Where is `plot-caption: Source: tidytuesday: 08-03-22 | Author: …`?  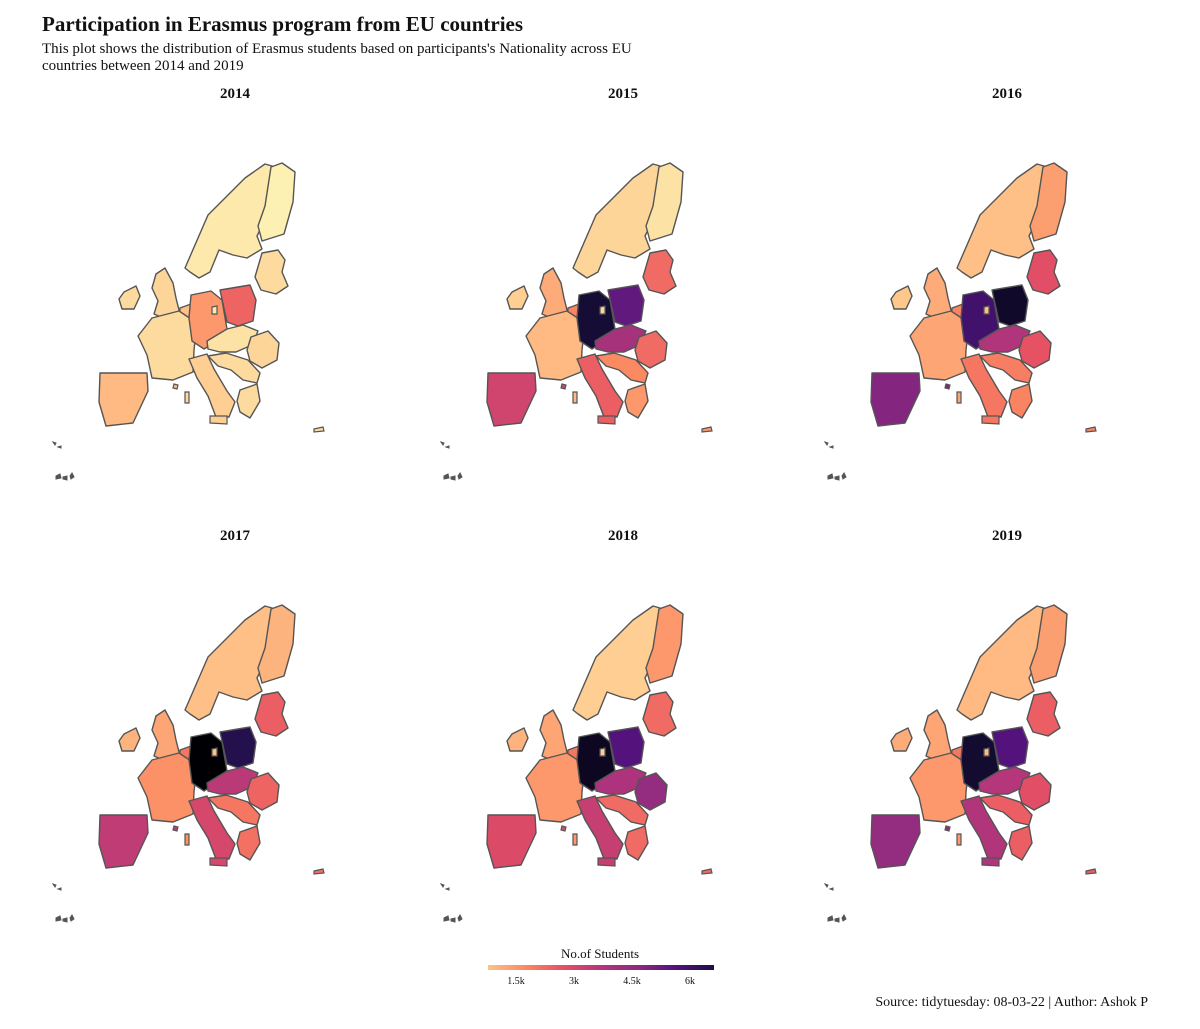
plot-caption: Source: tidytuesday: 08-03-22 | Author: … is located at coordinates (1011, 1002).